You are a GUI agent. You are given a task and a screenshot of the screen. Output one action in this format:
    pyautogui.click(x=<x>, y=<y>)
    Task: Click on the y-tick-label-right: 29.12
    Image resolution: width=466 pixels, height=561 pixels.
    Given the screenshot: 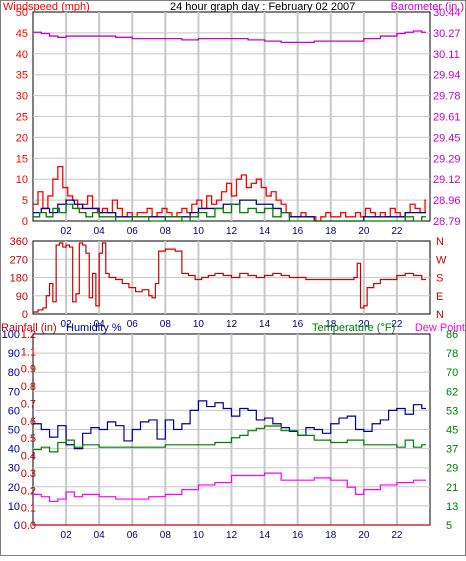 What is the action you would take?
    pyautogui.click(x=447, y=180)
    